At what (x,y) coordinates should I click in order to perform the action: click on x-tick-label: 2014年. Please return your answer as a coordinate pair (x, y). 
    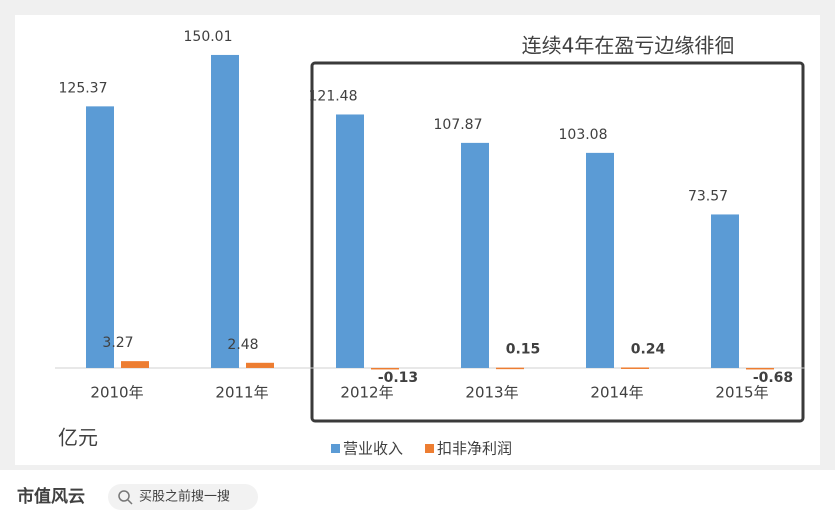
    Looking at the image, I should click on (616, 393).